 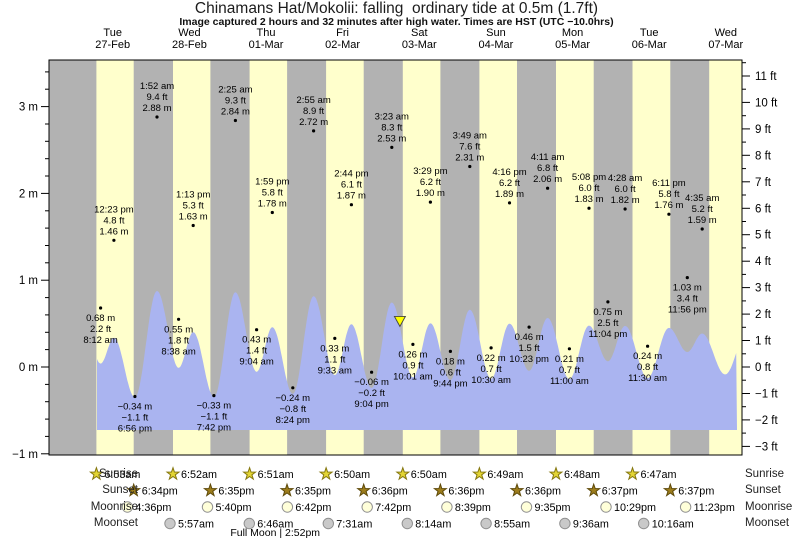 I want to click on tide-event-label: 0.8 ft, so click(x=647, y=367).